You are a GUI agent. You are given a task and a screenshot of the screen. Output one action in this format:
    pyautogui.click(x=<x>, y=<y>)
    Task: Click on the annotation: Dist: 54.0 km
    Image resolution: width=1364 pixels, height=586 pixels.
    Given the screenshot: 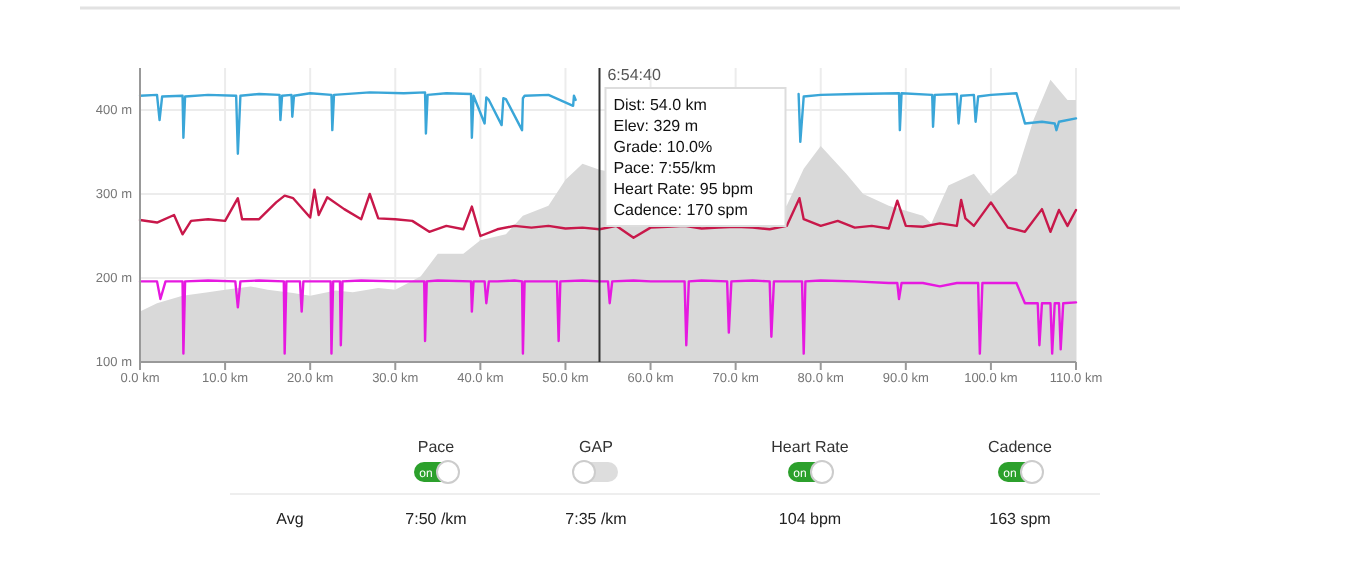 What is the action you would take?
    pyautogui.click(x=660, y=105)
    